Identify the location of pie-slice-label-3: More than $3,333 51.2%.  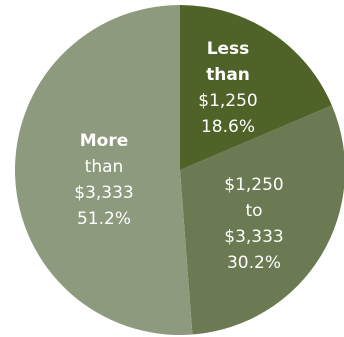
(103, 180).